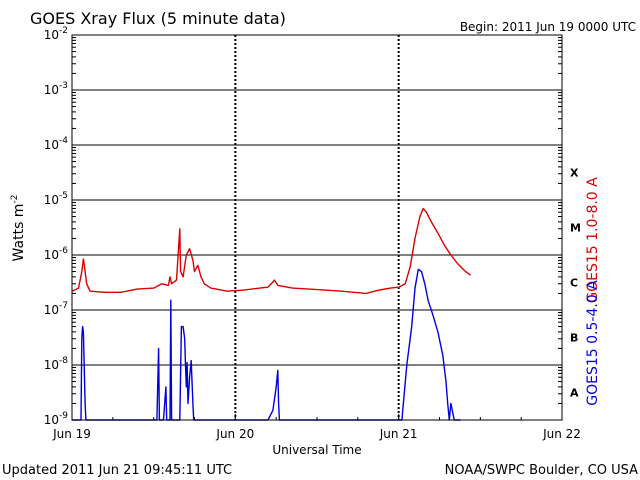 The width and height of the screenshot is (640, 480). Describe the element at coordinates (63, 141) in the screenshot. I see `y-tick-exponent: -4` at that location.